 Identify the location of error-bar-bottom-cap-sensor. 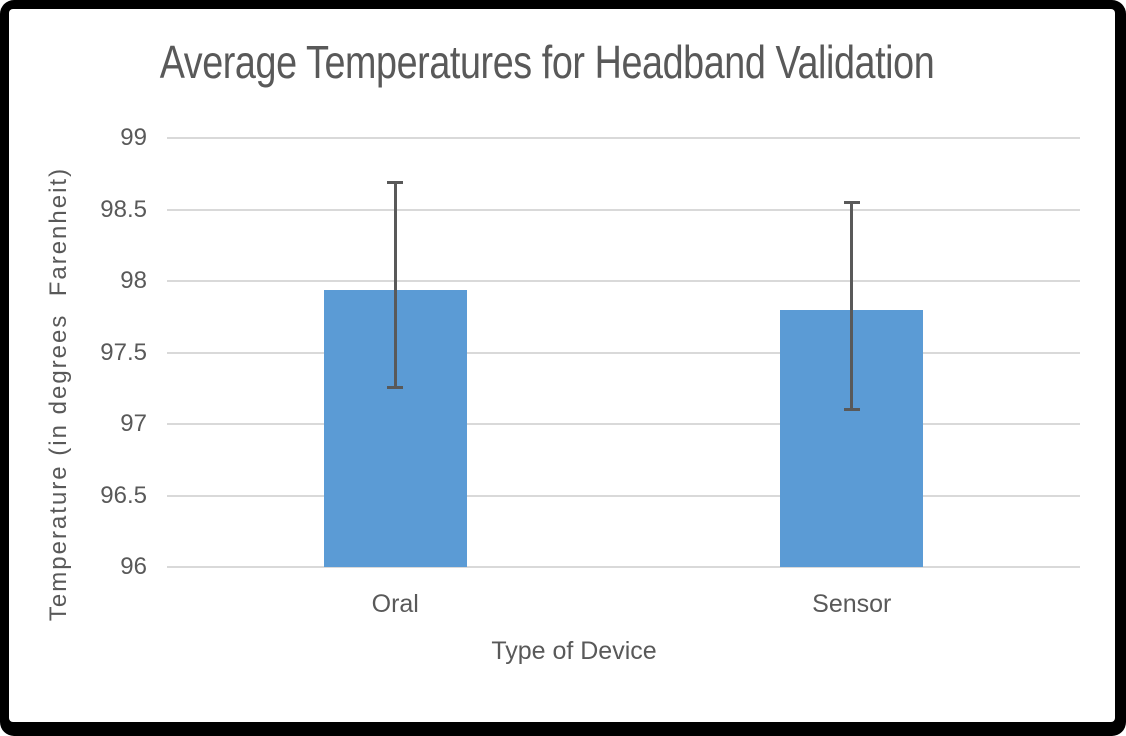
(851, 409).